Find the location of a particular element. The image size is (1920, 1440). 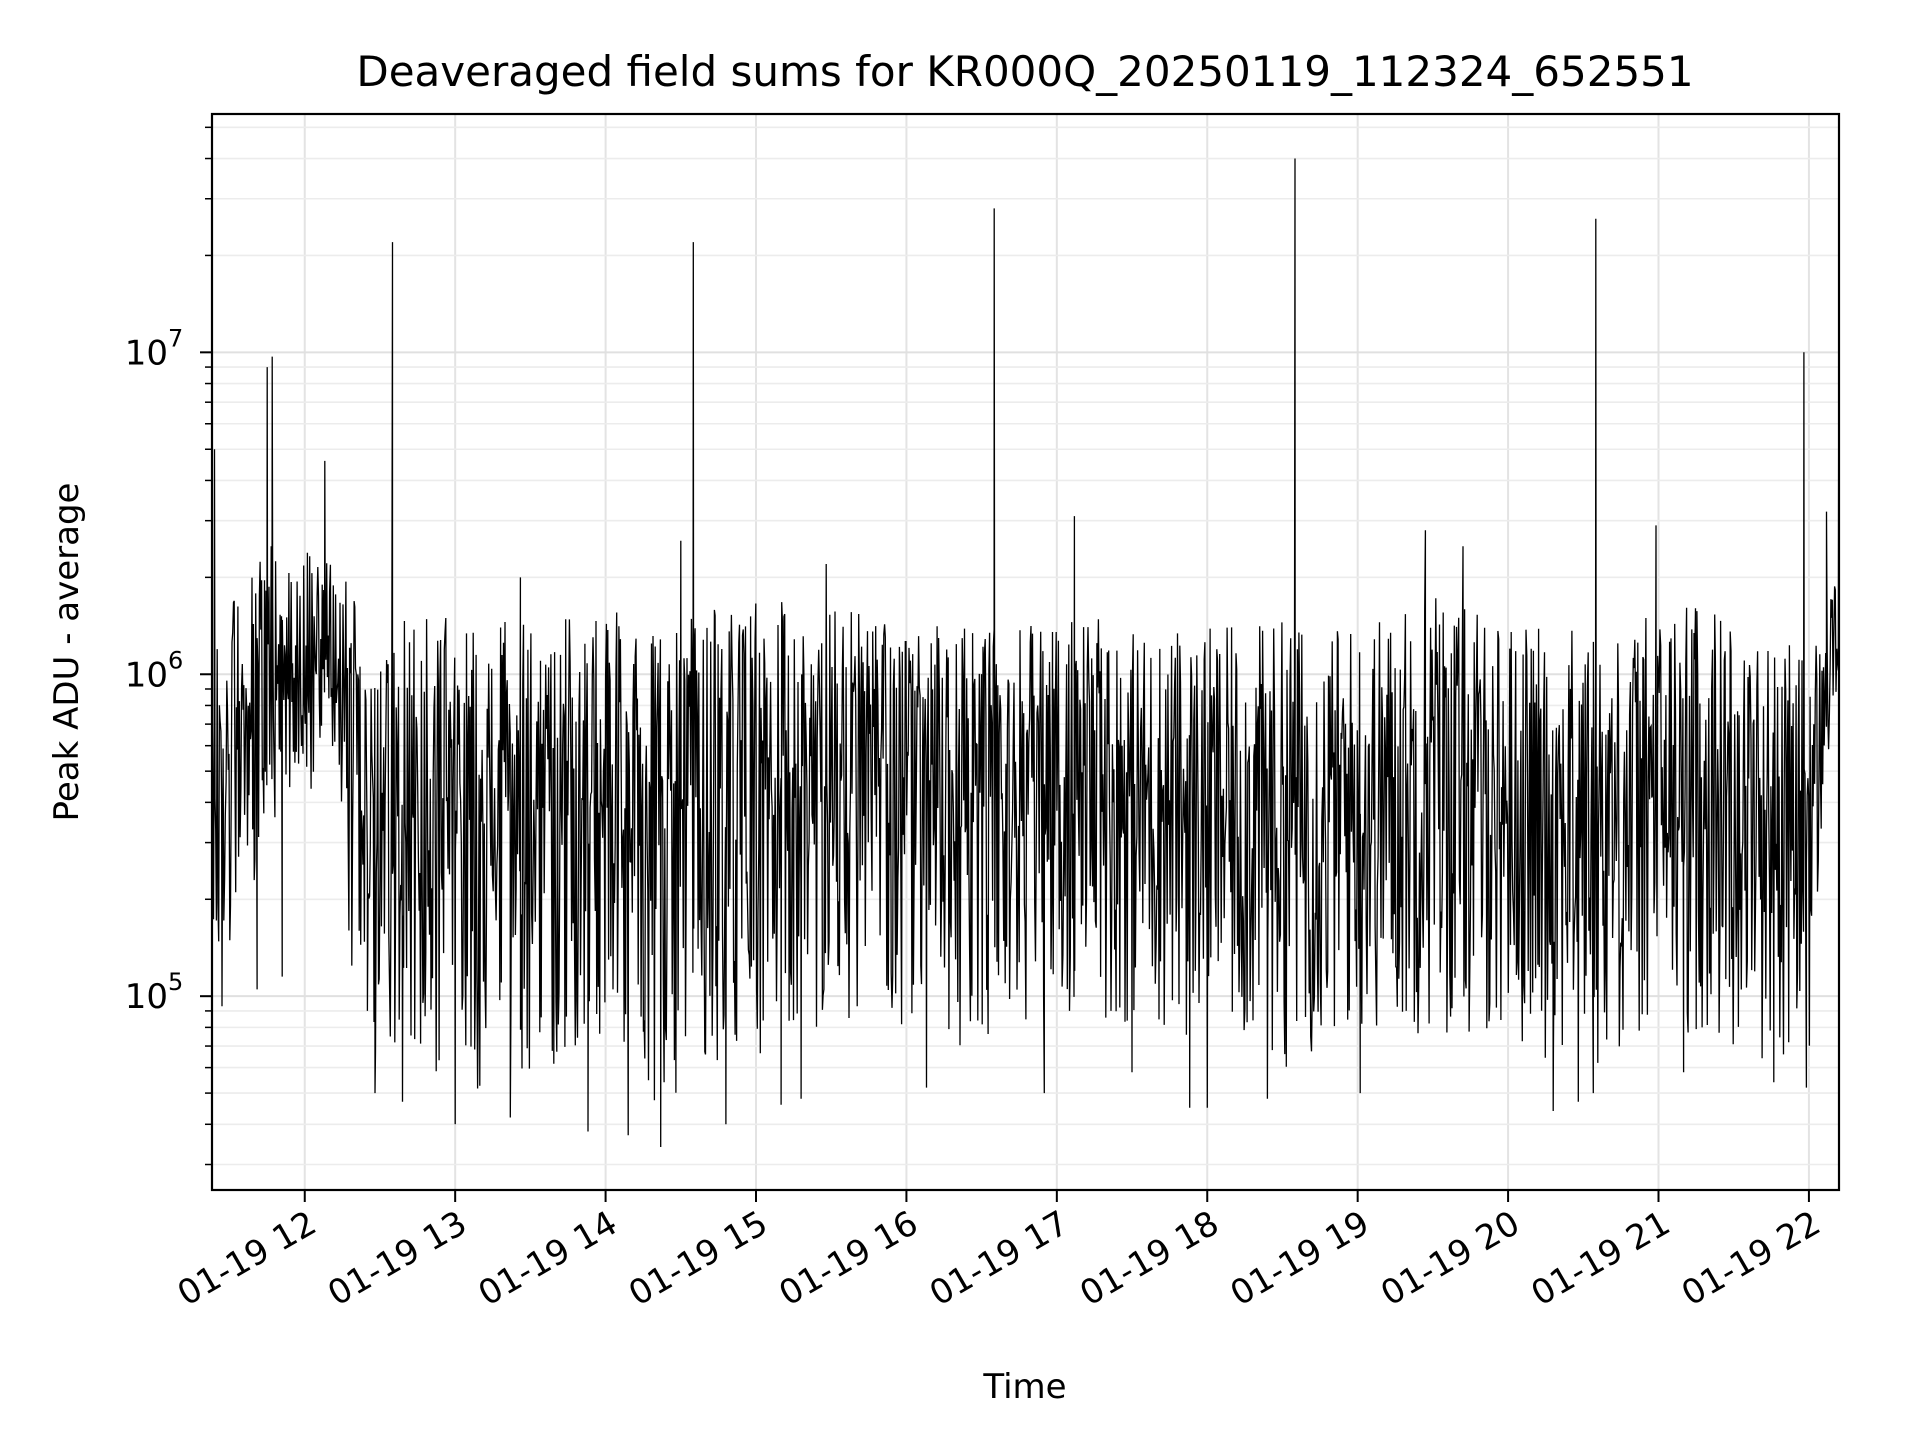

y-tick-exponent: 5 is located at coordinates (175, 982).